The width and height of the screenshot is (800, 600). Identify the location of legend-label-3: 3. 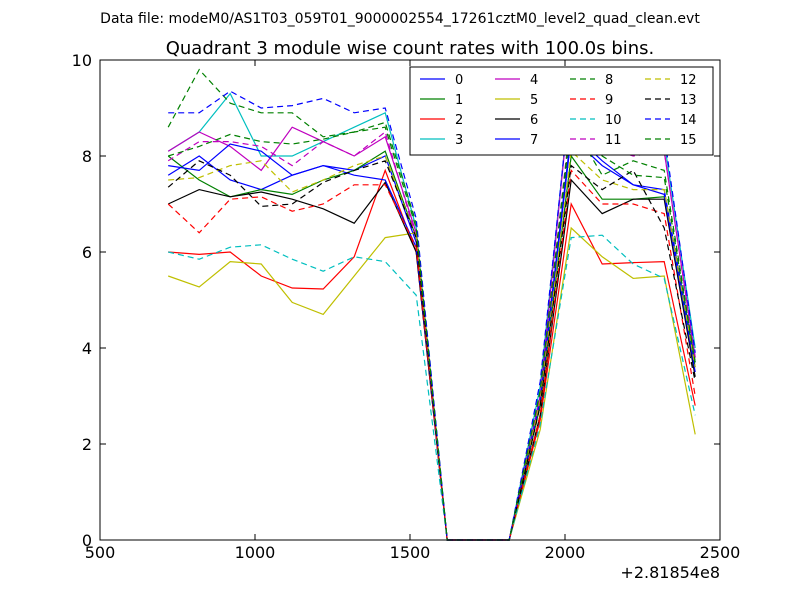
(459, 140).